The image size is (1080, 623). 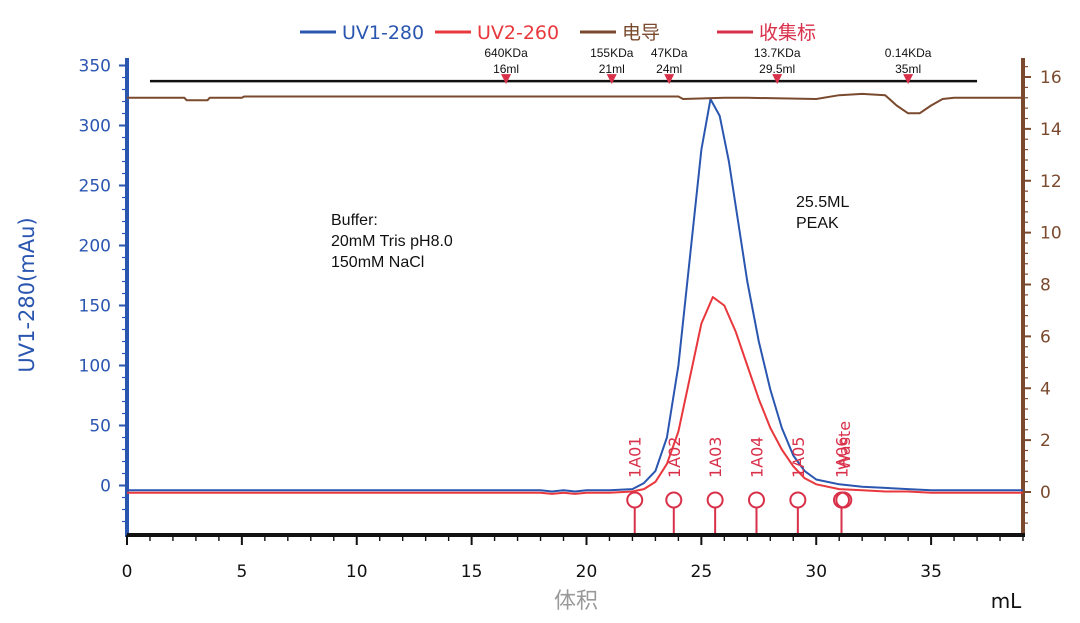 What do you see at coordinates (817, 223) in the screenshot?
I see `peak-annotation-line: PEAK` at bounding box center [817, 223].